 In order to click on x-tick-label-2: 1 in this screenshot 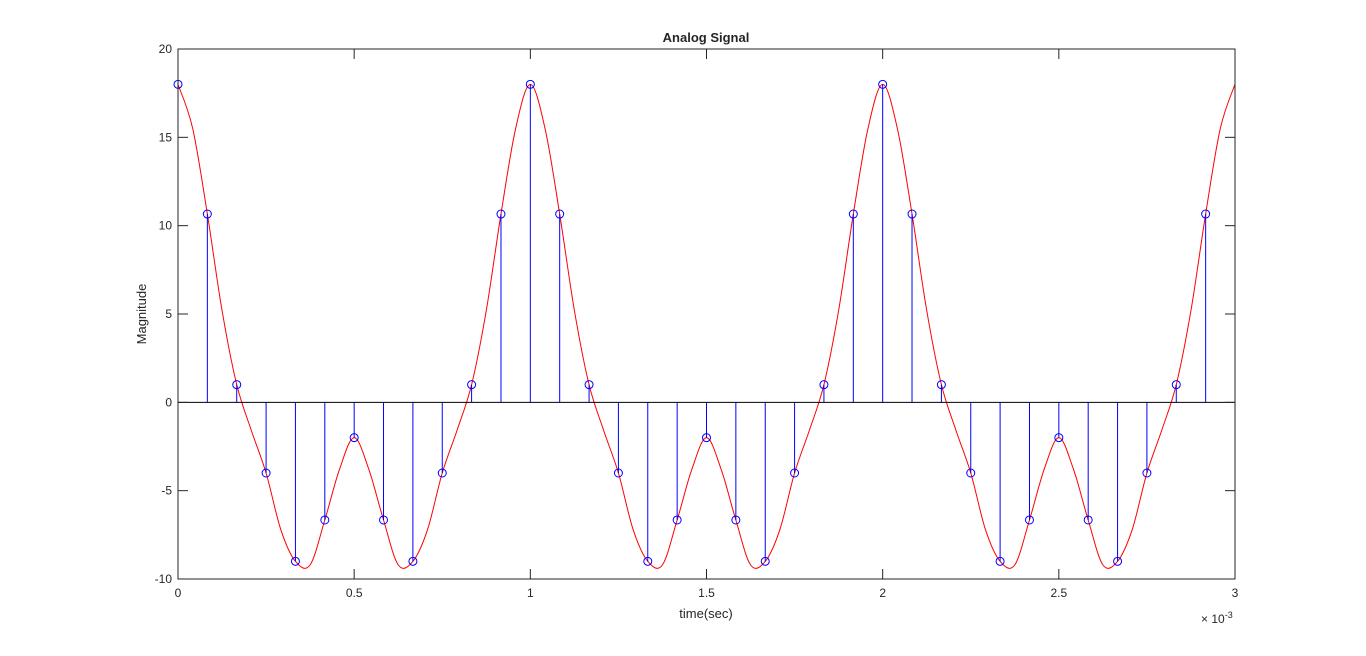, I will do `click(530, 593)`.